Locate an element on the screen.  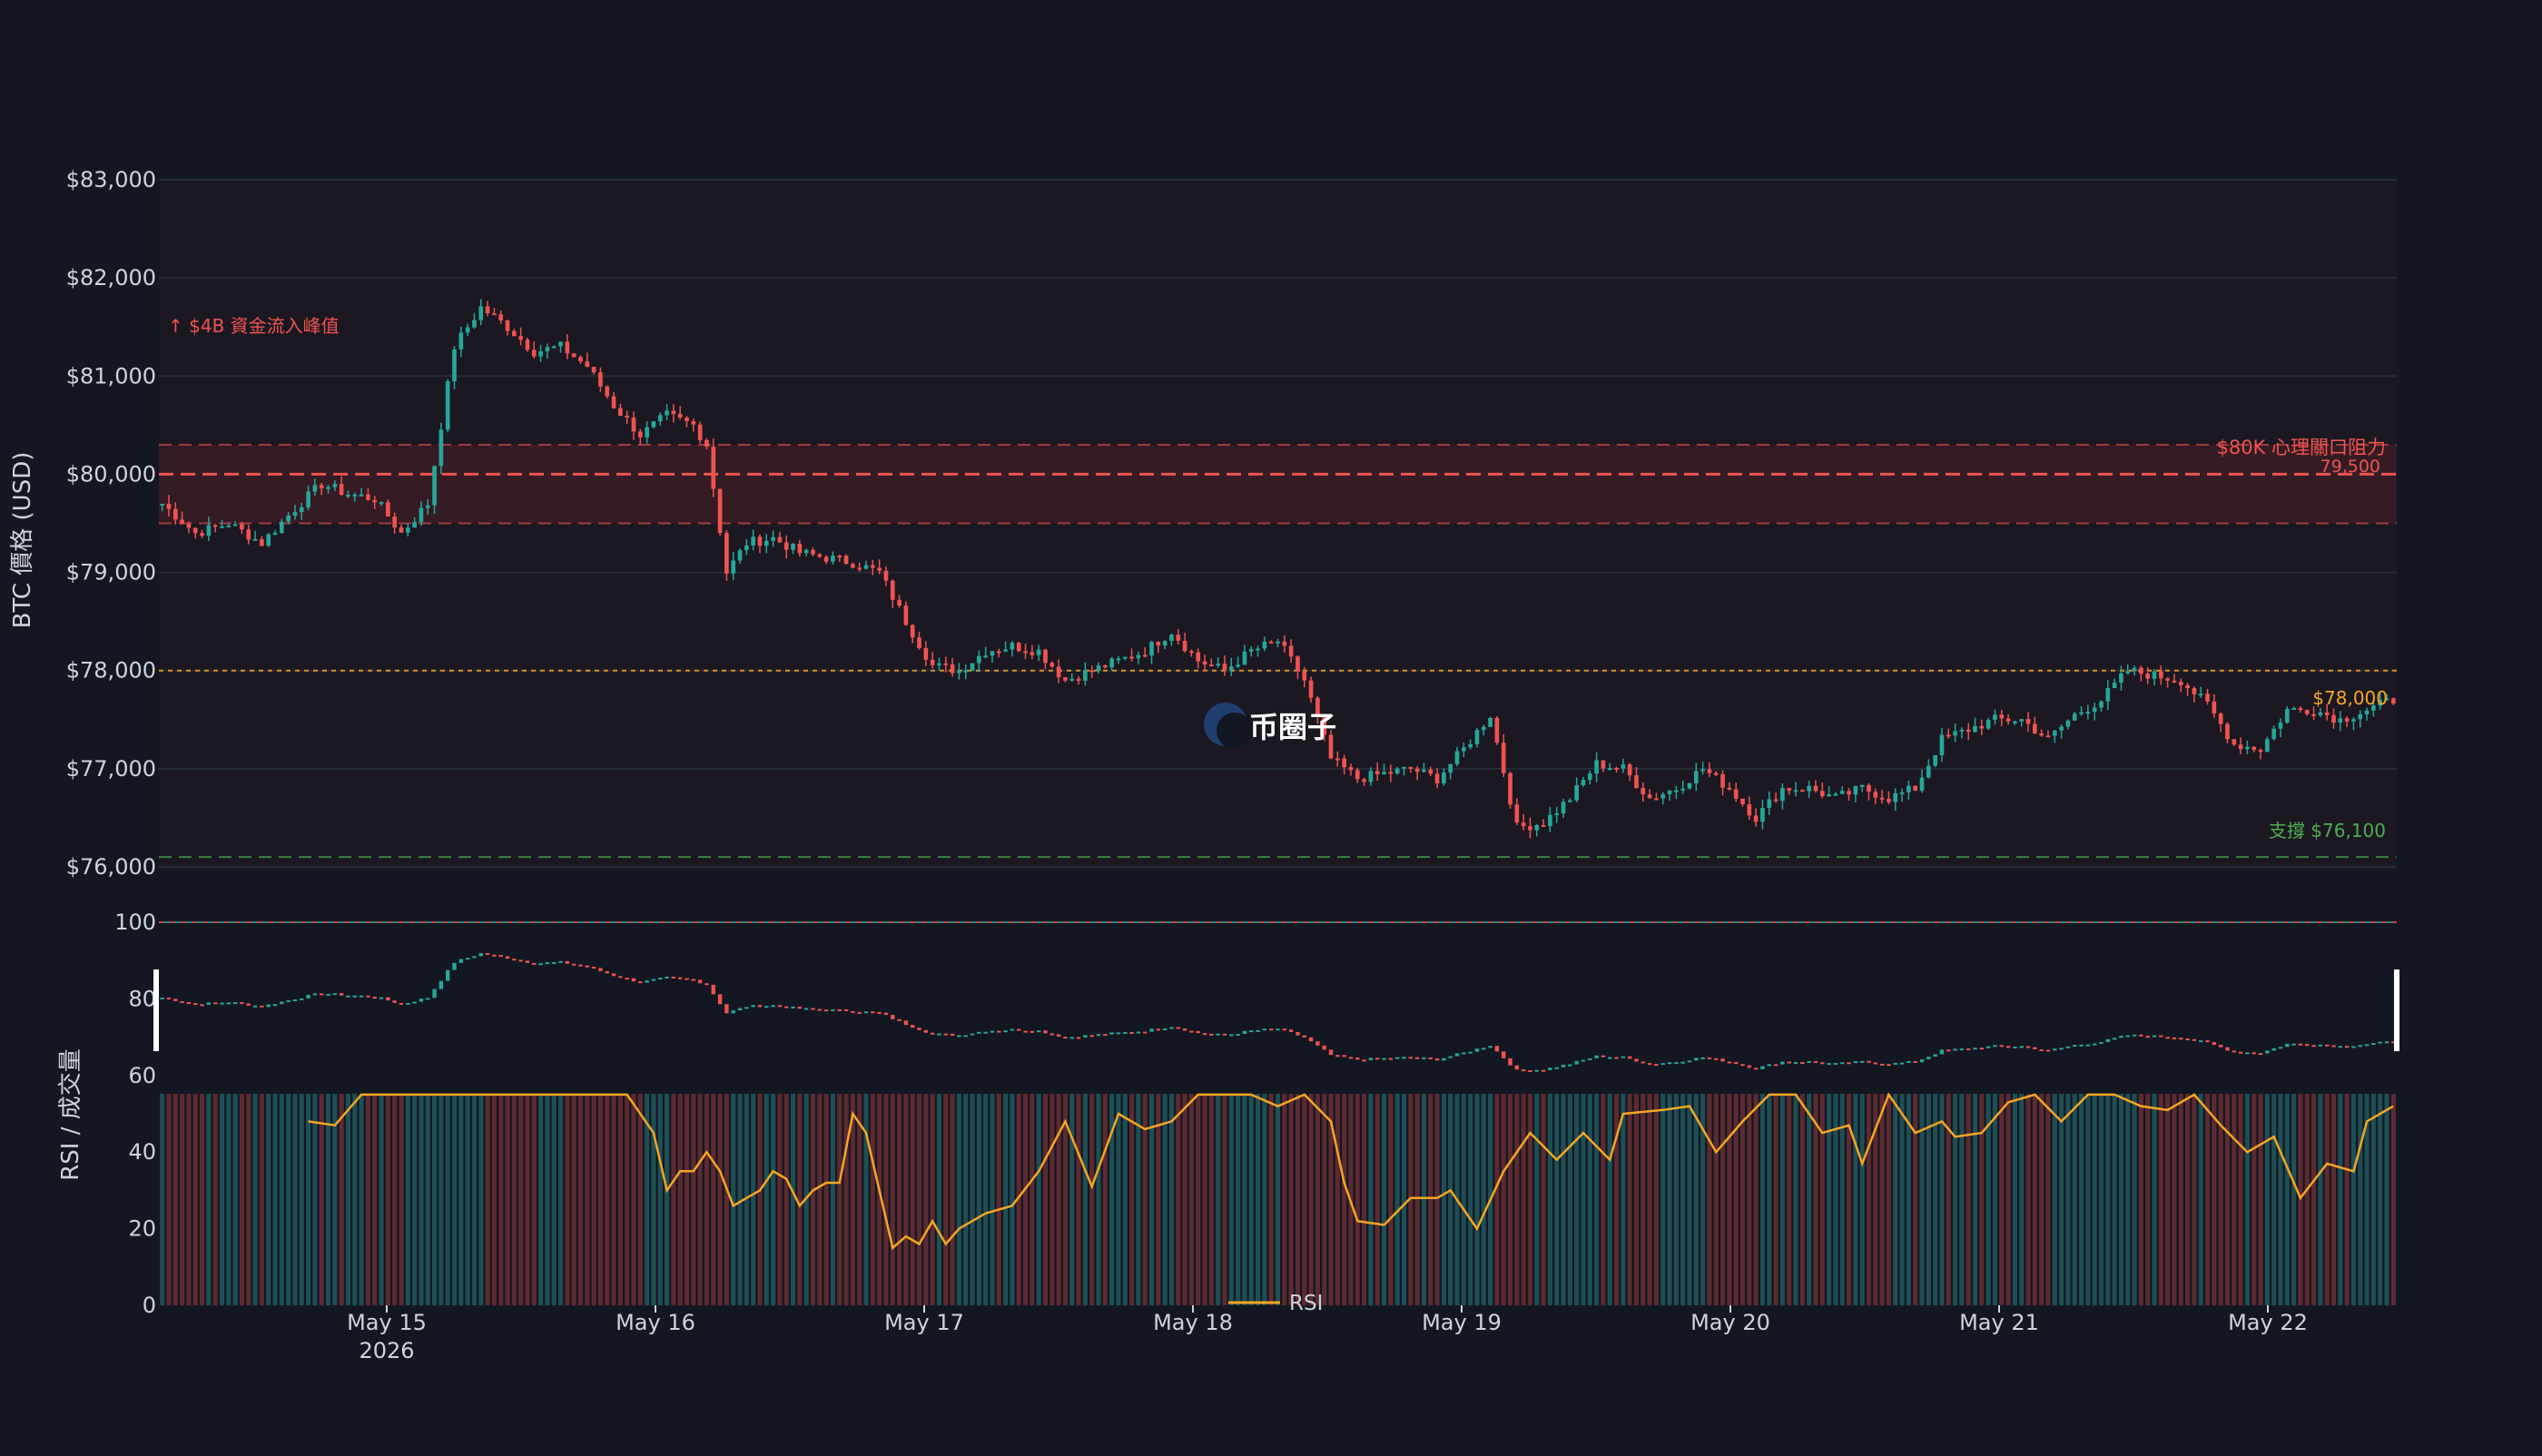
range-handle-right is located at coordinates (2396, 1010).